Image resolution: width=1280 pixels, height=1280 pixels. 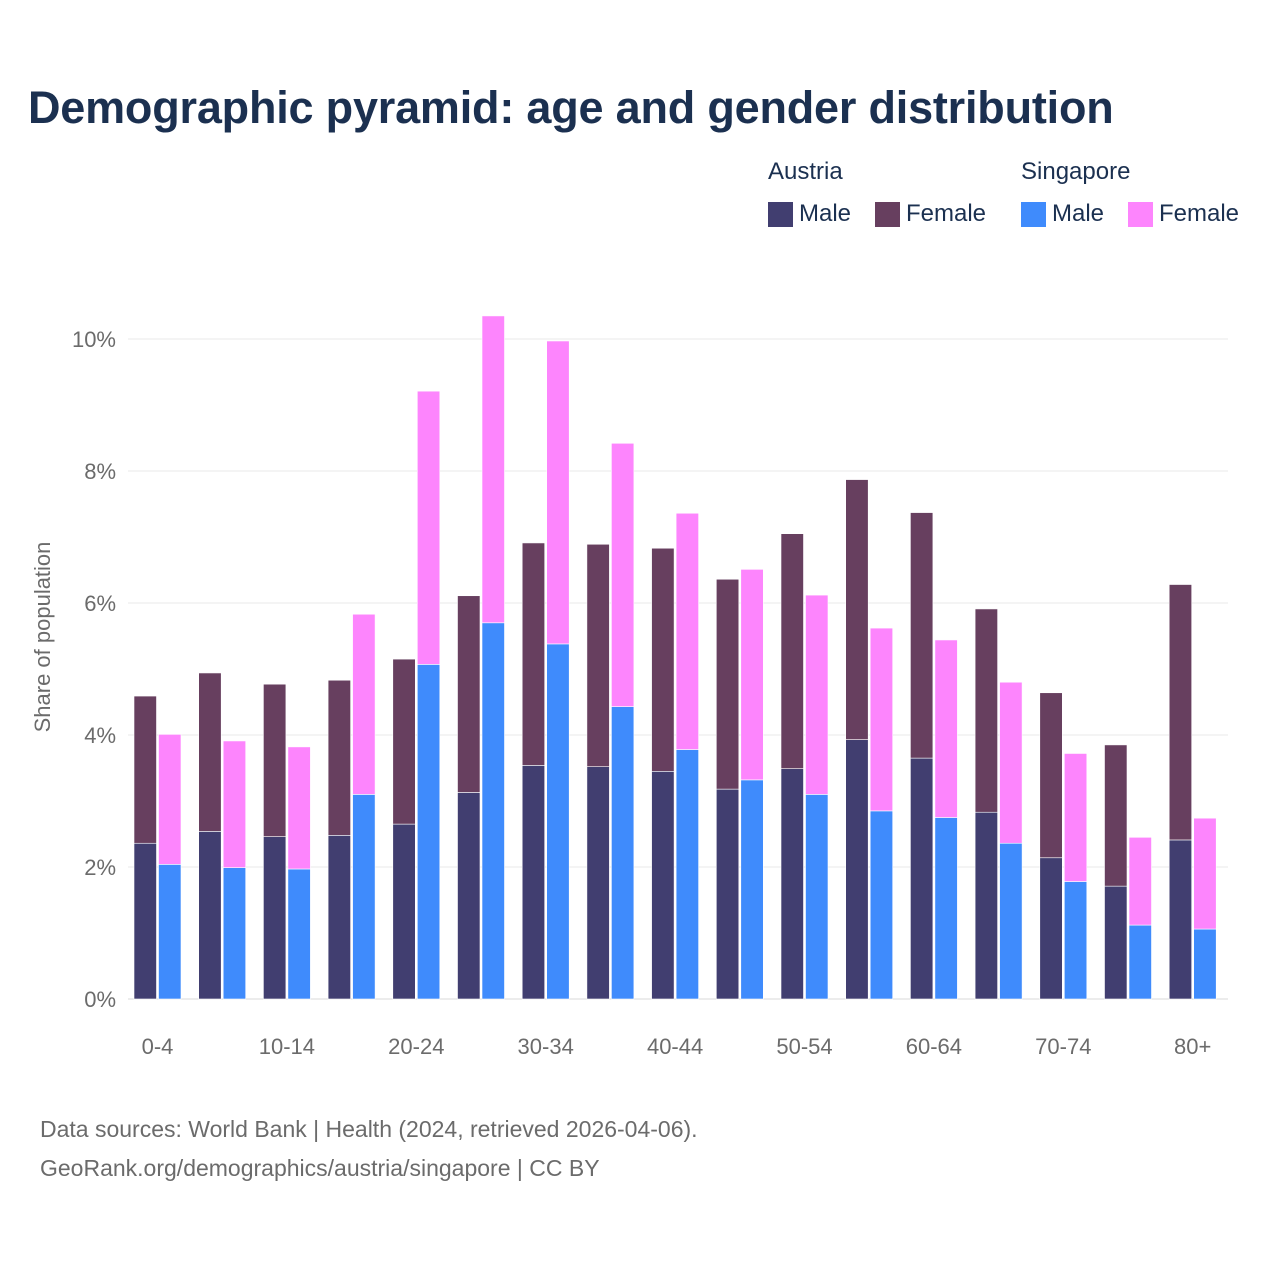 What do you see at coordinates (1192, 1046) in the screenshot?
I see `x-tick-label: 80+` at bounding box center [1192, 1046].